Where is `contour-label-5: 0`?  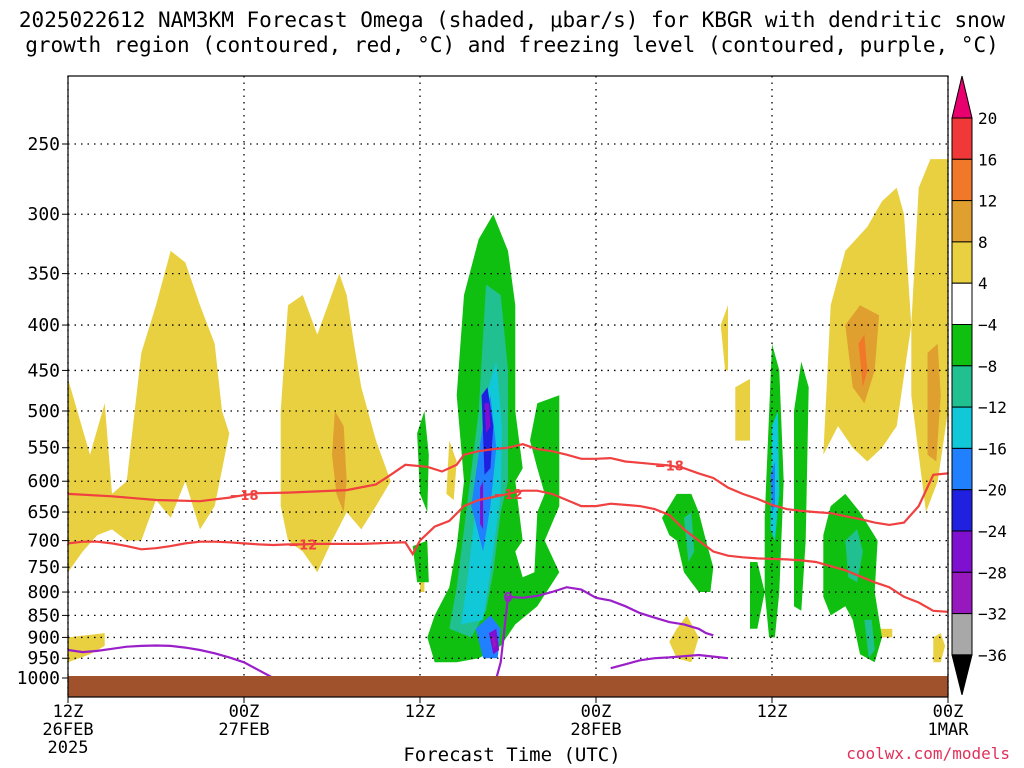 contour-label-5: 0 is located at coordinates (507, 598).